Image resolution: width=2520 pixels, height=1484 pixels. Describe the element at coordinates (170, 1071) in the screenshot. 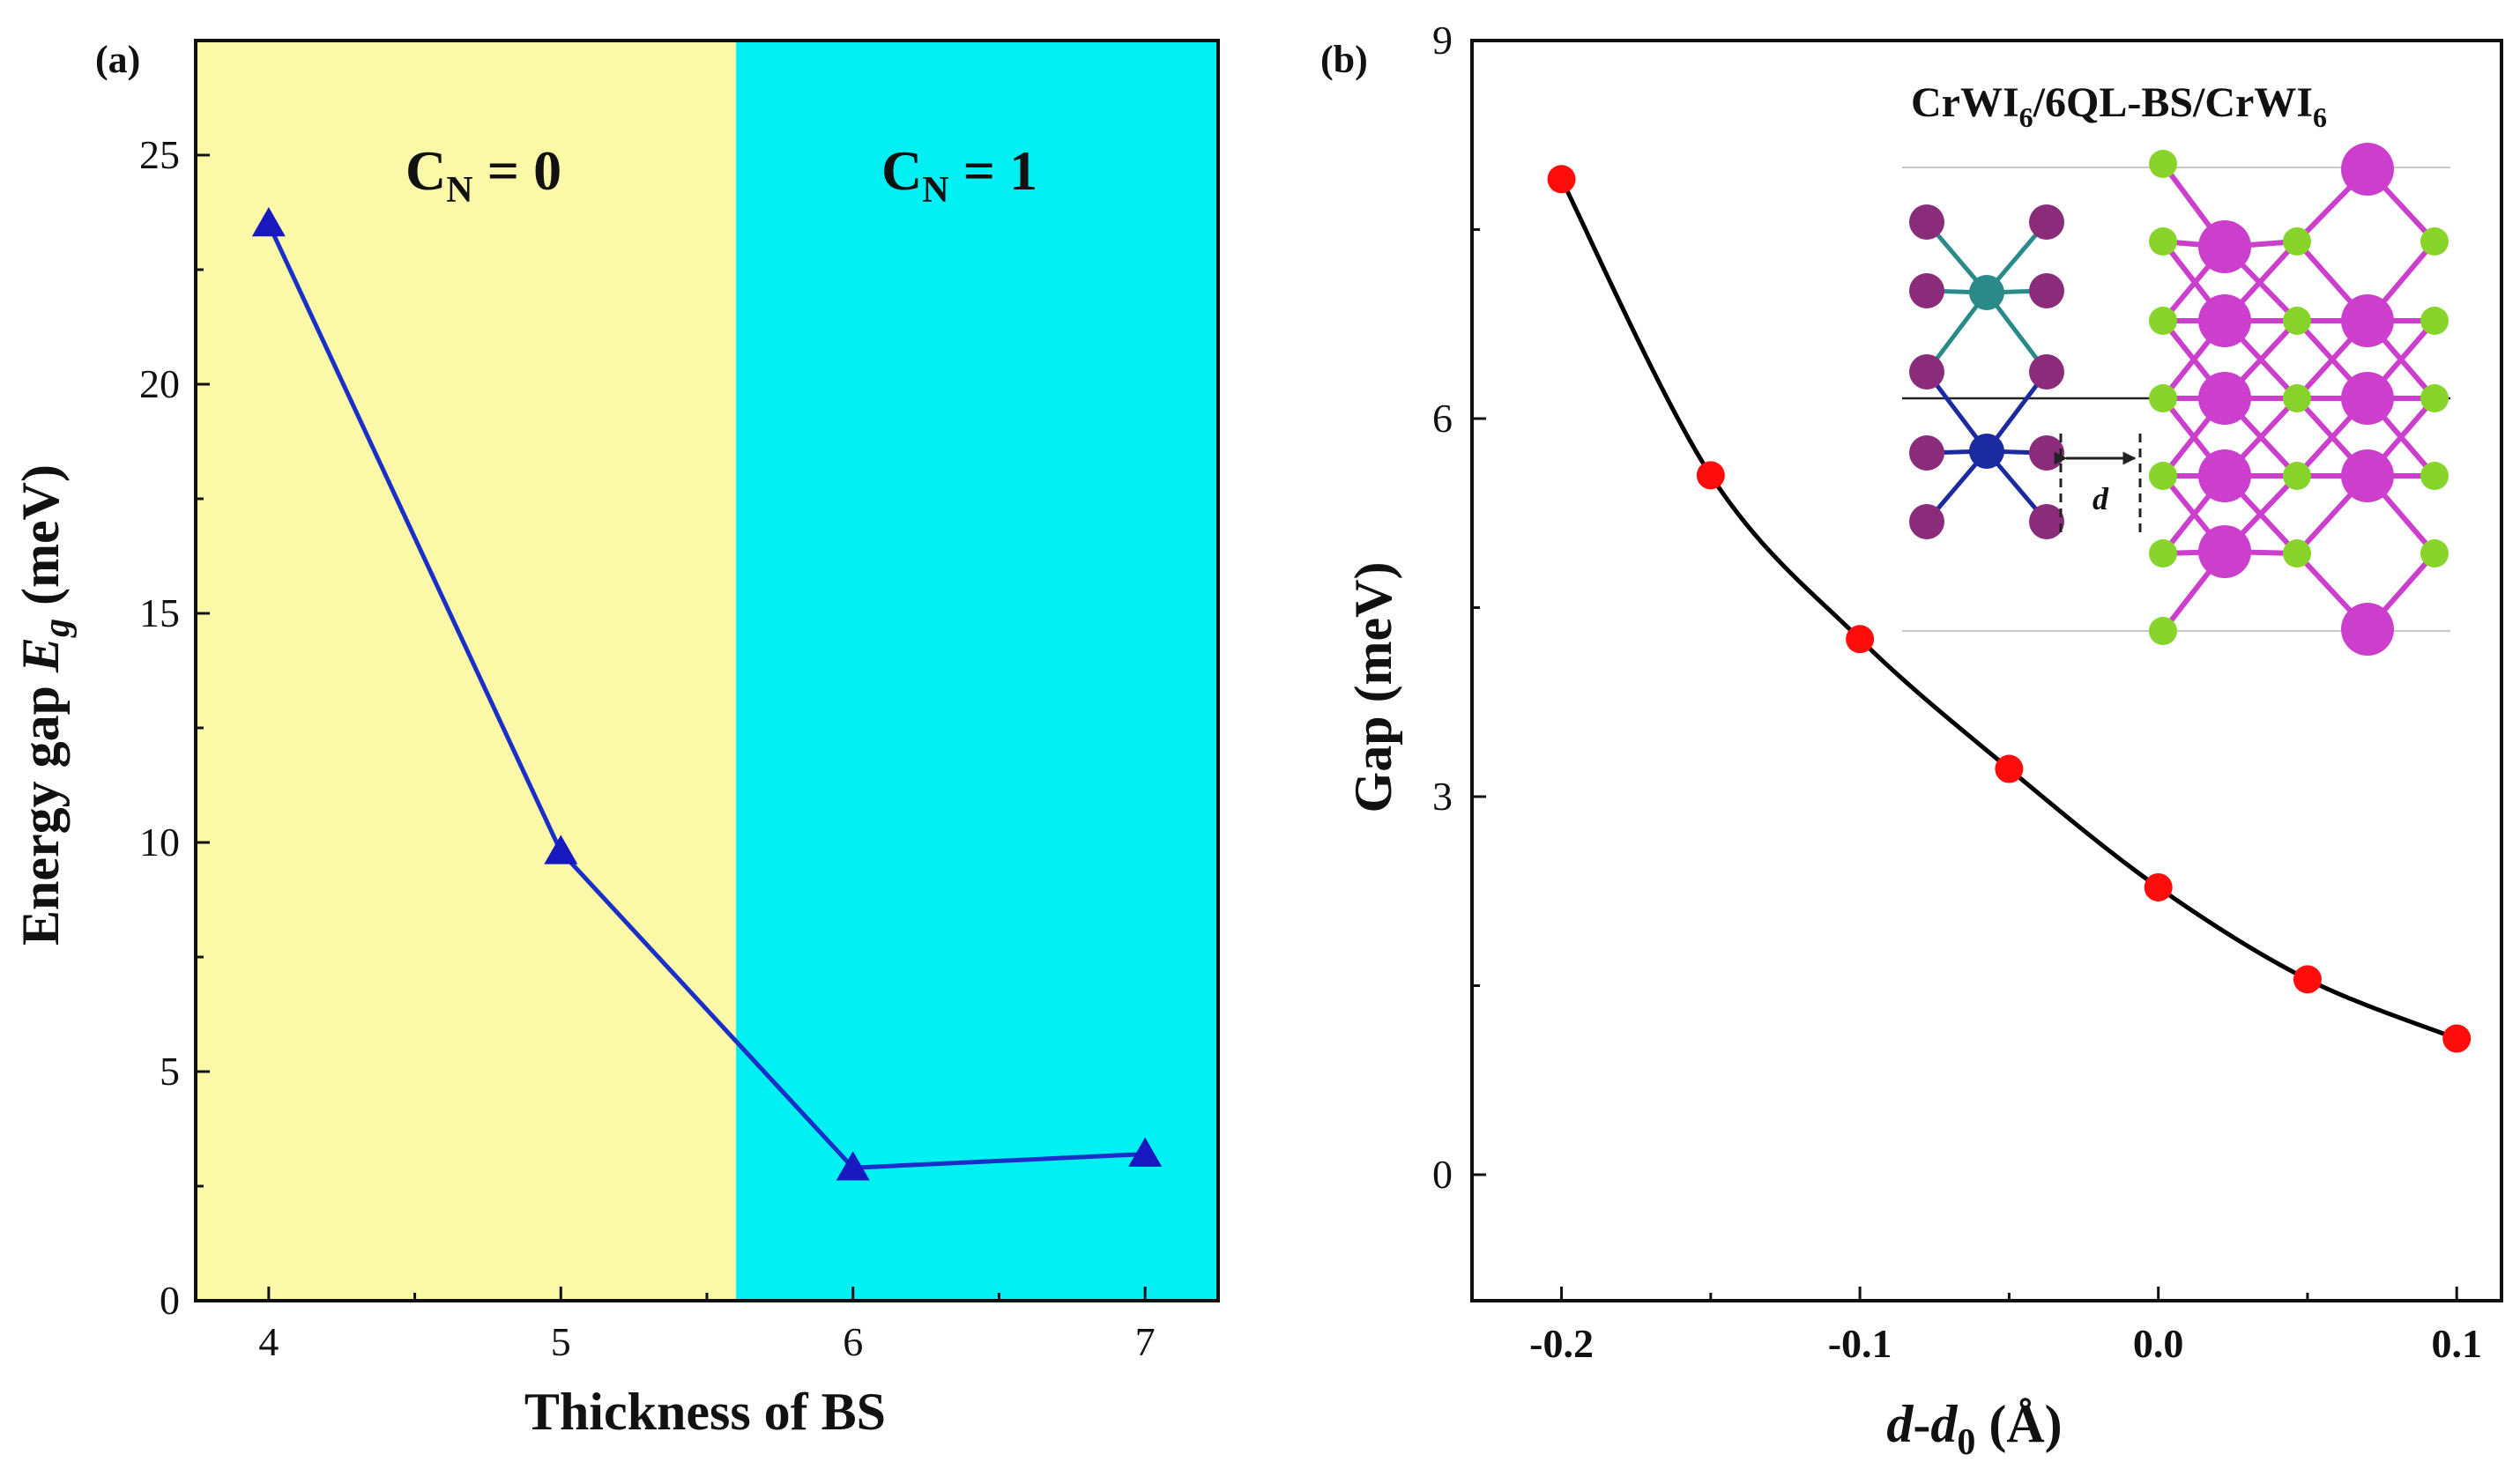

I see `panel-a-y-tick-label: 5` at that location.